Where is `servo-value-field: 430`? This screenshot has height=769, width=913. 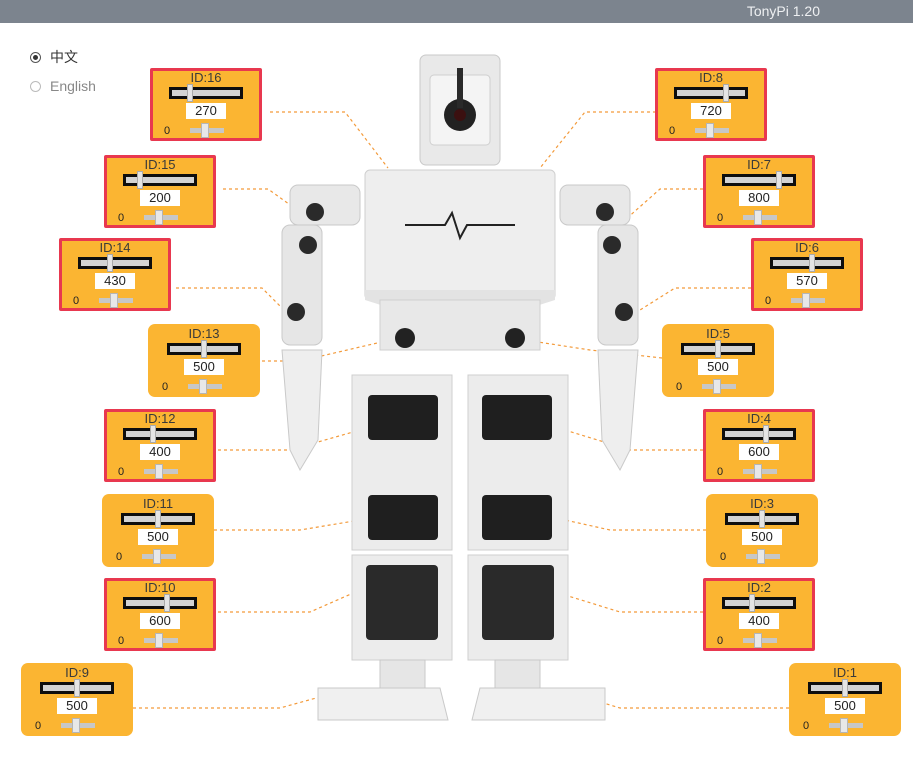 servo-value-field: 430 is located at coordinates (115, 281).